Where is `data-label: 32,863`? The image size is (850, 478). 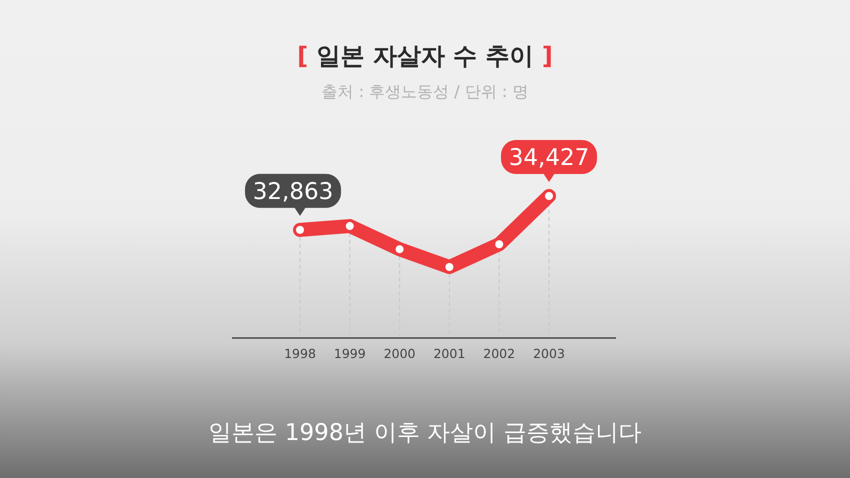 data-label: 32,863 is located at coordinates (293, 191).